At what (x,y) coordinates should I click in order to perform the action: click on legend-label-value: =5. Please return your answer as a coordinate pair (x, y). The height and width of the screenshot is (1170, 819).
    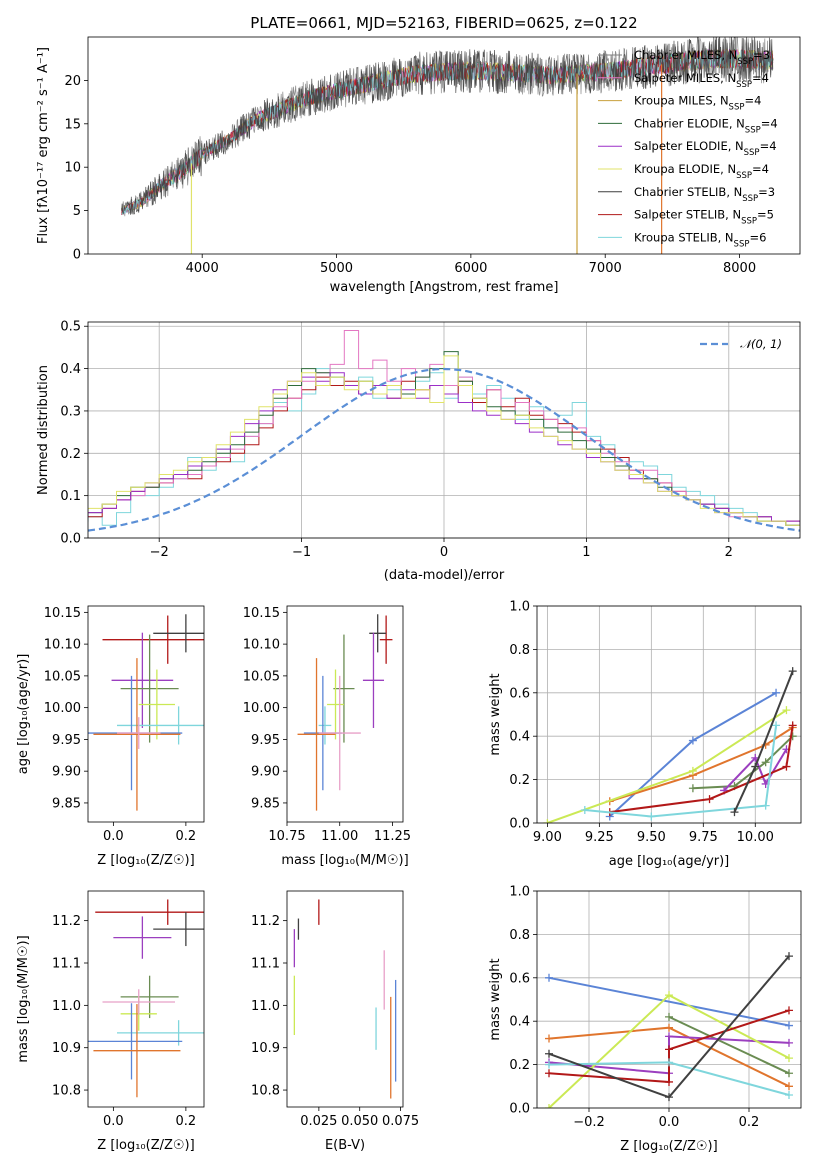
    Looking at the image, I should click on (765, 215).